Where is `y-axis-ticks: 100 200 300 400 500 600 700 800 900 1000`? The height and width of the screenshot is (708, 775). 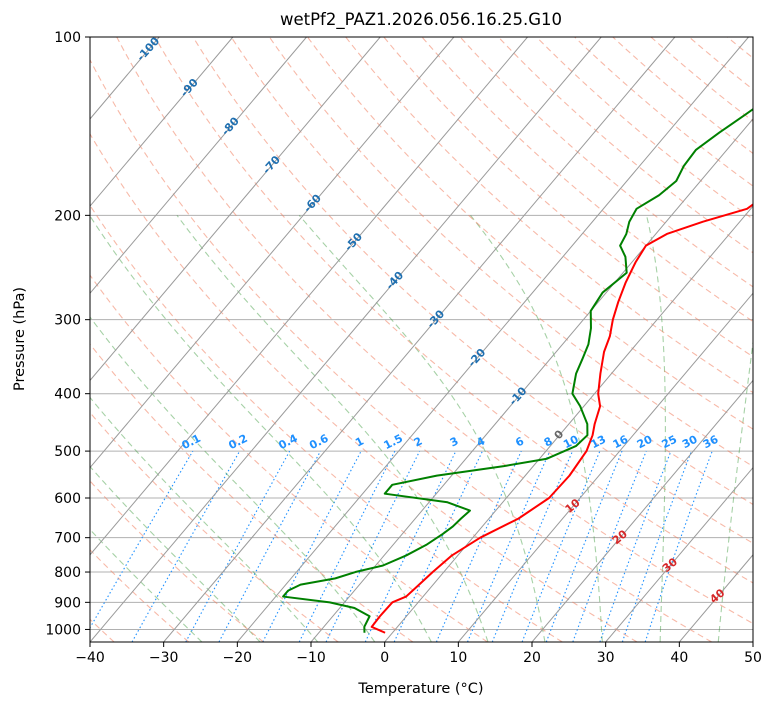 y-axis-ticks: 100 200 300 400 500 600 700 800 900 1000 is located at coordinates (67, 334).